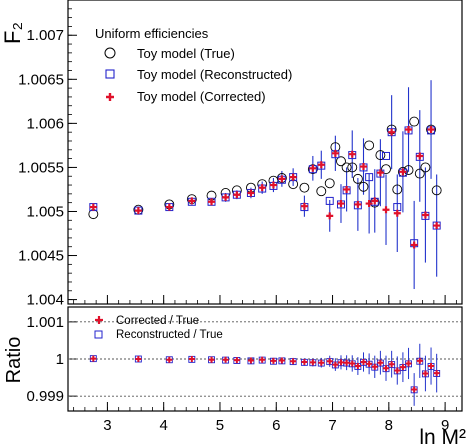  I want to click on legend-reconstructed-ratio-label: Reconstructed / True, so click(169, 335).